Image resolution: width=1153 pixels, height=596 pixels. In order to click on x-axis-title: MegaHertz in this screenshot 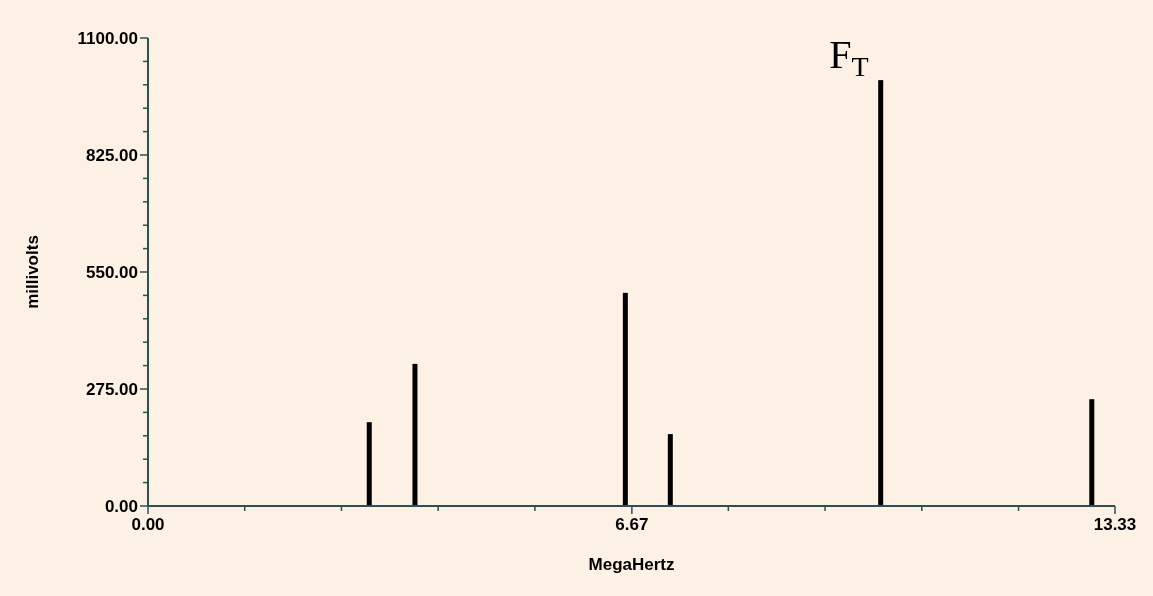, I will do `click(631, 564)`.